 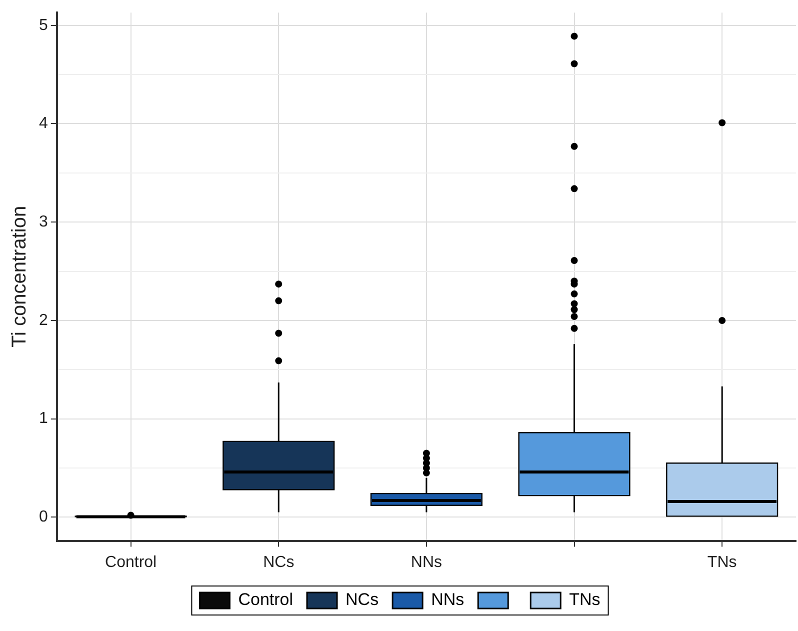 I want to click on x-tick-label: NCs, so click(x=278, y=562).